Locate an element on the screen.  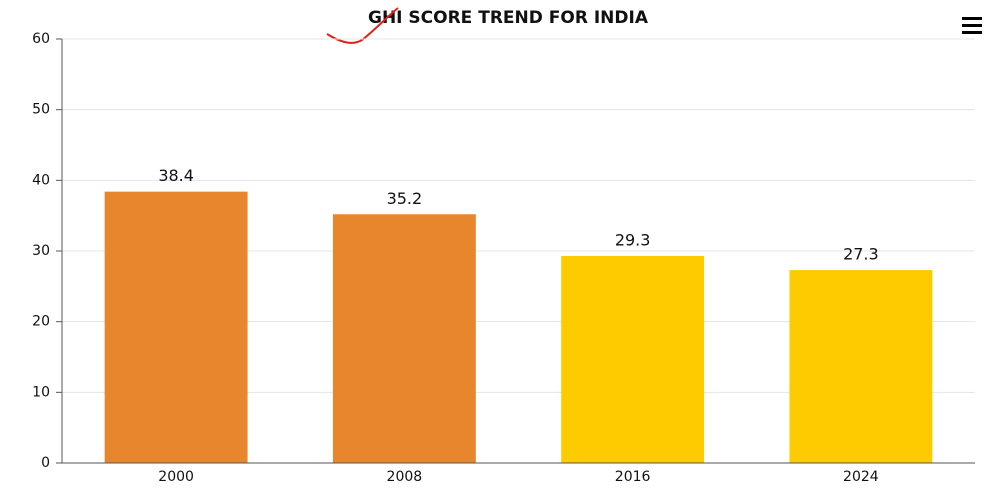
y-tick-label: 0 is located at coordinates (45, 463).